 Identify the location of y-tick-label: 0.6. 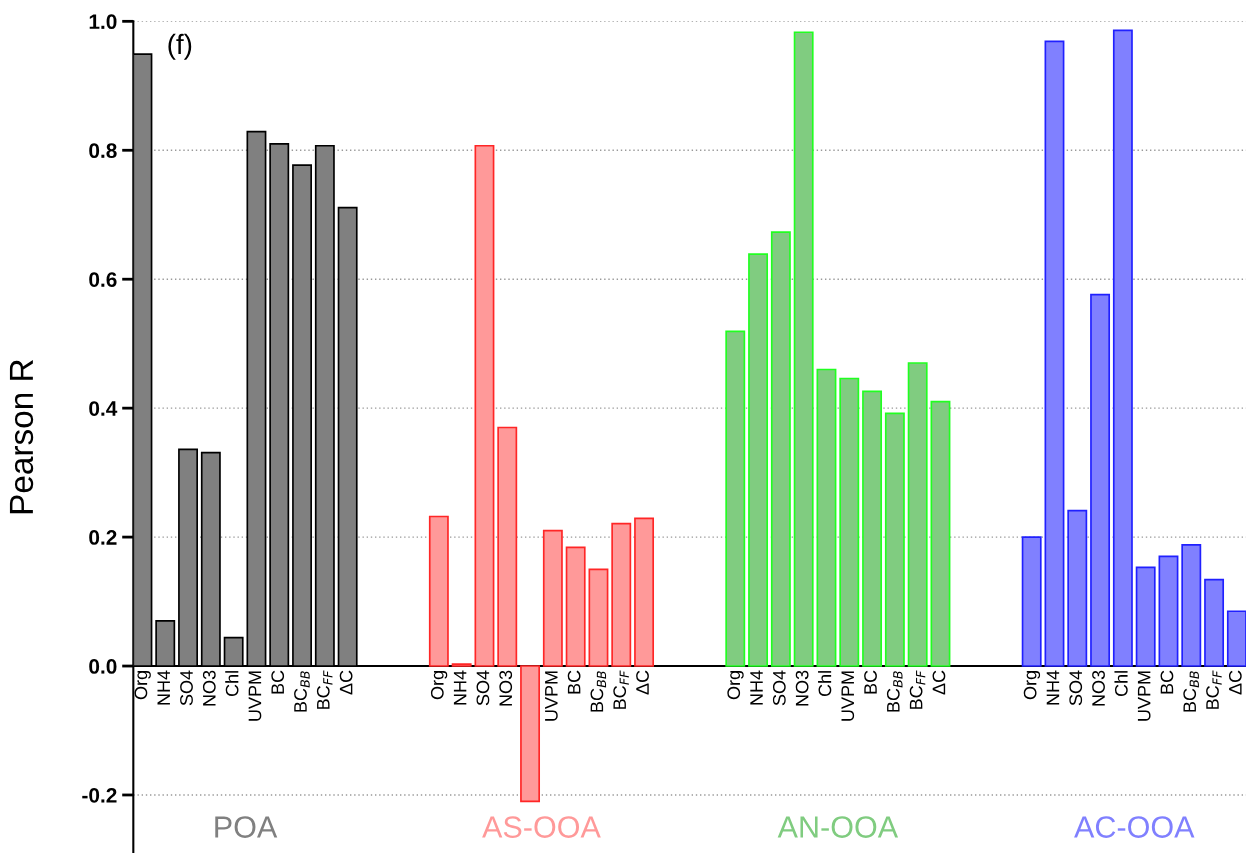
(103, 279).